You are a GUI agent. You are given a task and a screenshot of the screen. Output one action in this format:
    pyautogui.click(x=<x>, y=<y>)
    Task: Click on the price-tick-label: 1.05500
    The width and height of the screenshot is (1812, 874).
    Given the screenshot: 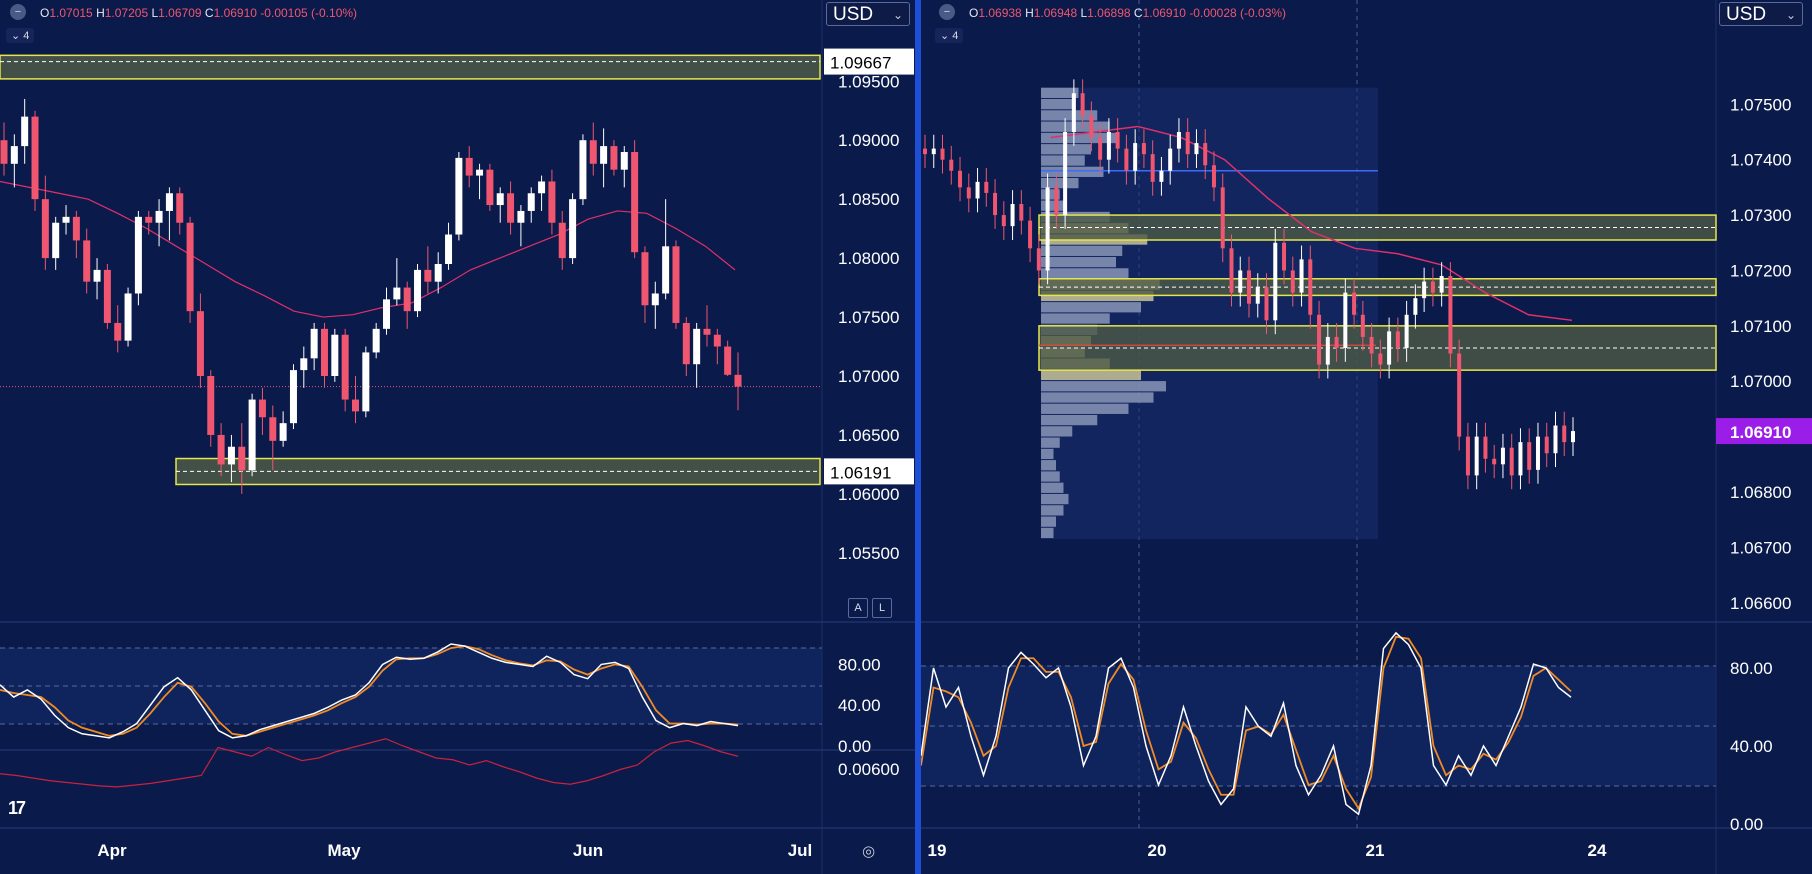 What is the action you would take?
    pyautogui.click(x=868, y=553)
    